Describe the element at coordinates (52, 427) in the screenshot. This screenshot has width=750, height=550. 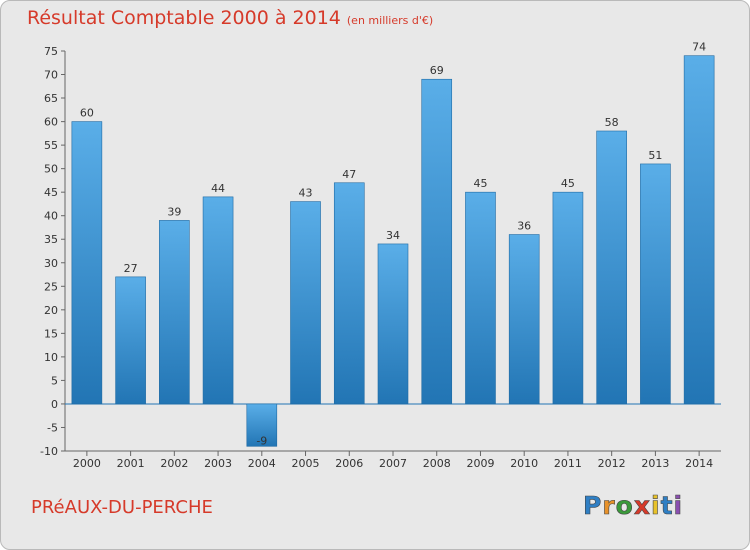
I see `y-tick-label: -5` at that location.